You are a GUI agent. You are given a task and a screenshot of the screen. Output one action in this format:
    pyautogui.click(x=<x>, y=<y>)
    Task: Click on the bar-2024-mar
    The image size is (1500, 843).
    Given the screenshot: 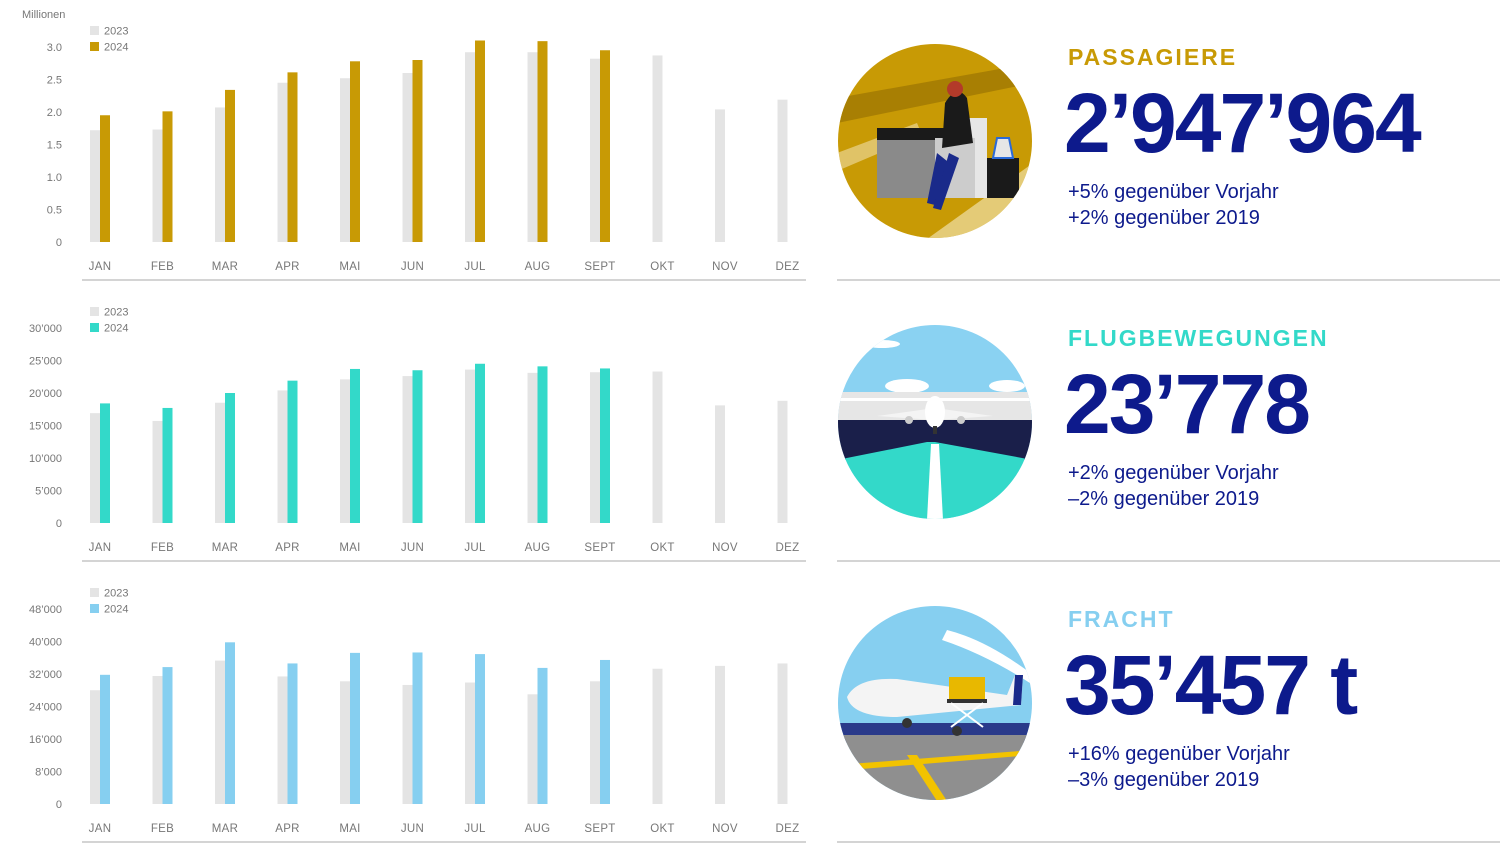 What is the action you would take?
    pyautogui.click(x=230, y=166)
    